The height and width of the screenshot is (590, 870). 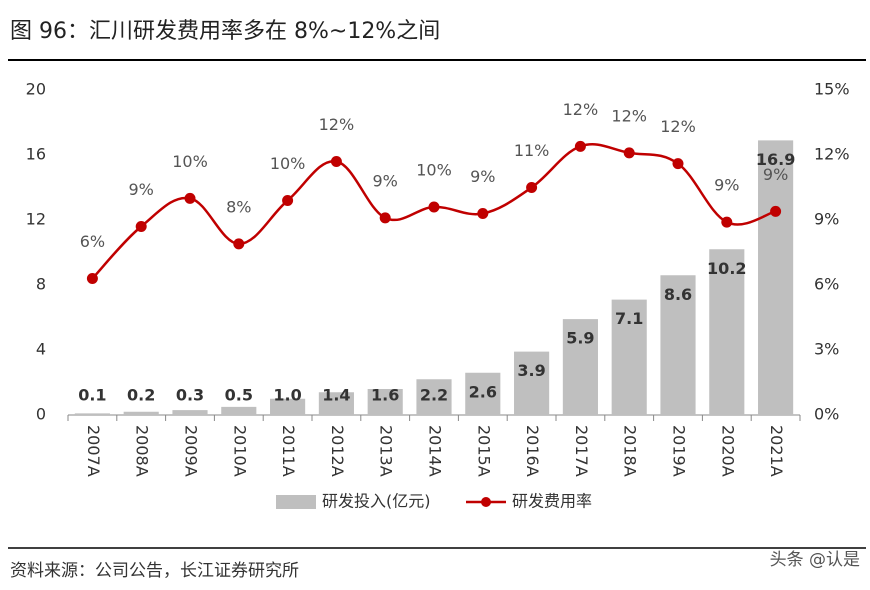 I want to click on y2-tick-label: 6%, so click(x=826, y=284).